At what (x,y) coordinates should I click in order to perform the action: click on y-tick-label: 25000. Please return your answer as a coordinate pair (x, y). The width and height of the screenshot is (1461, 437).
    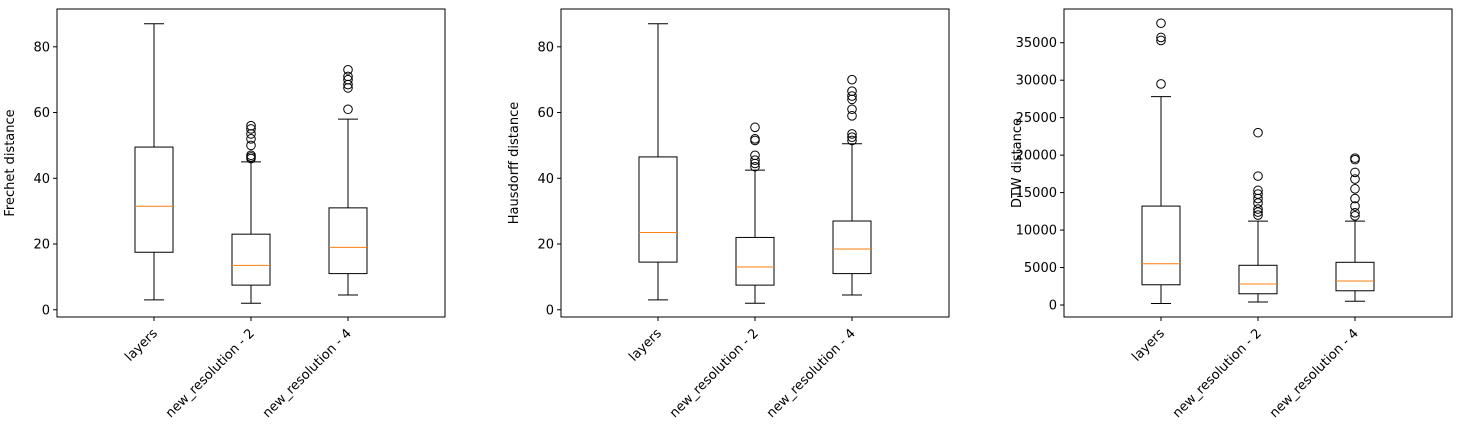
    Looking at the image, I should click on (1036, 118).